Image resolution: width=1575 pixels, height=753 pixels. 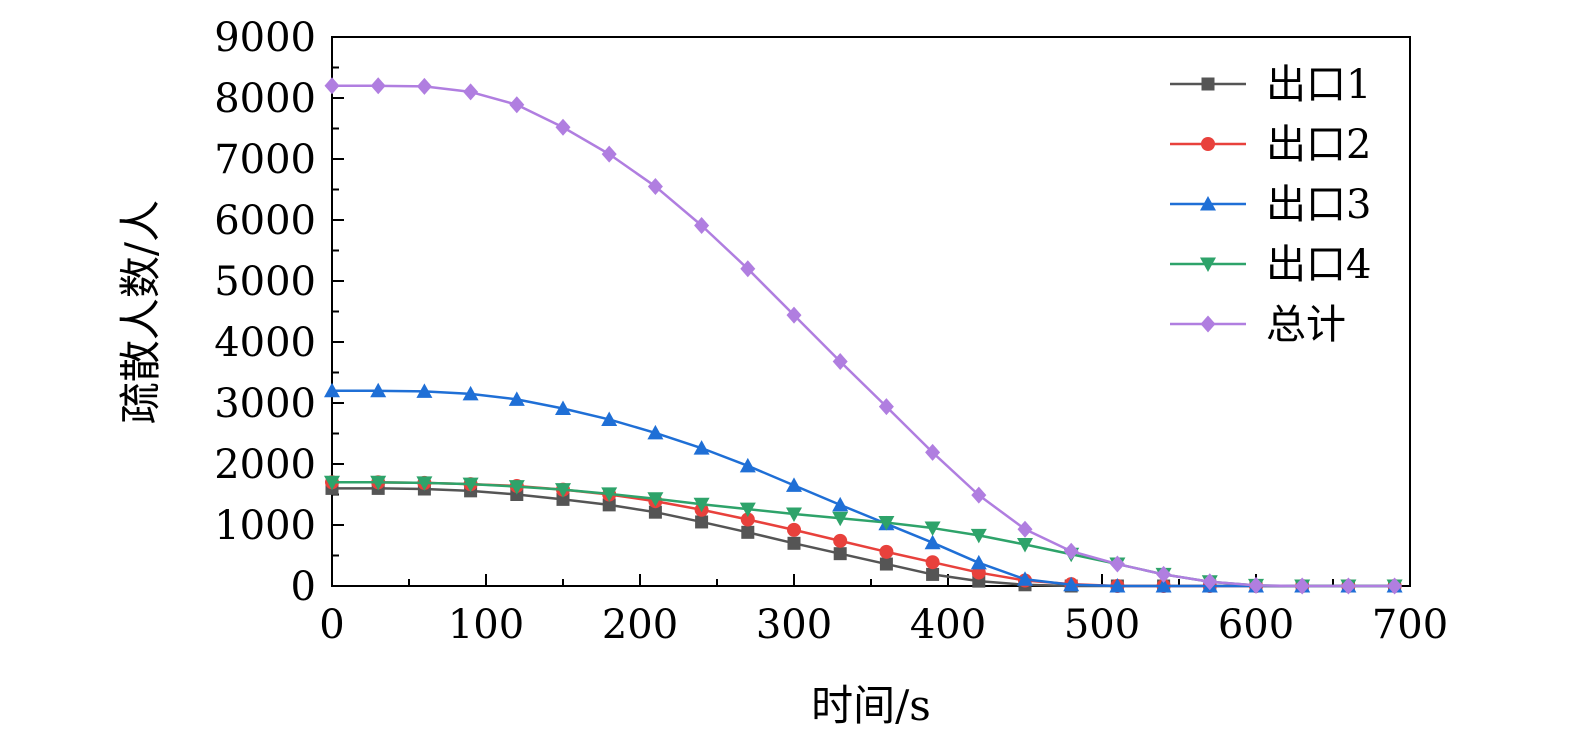 What do you see at coordinates (265, 526) in the screenshot?
I see `y-tick-label: 1000` at bounding box center [265, 526].